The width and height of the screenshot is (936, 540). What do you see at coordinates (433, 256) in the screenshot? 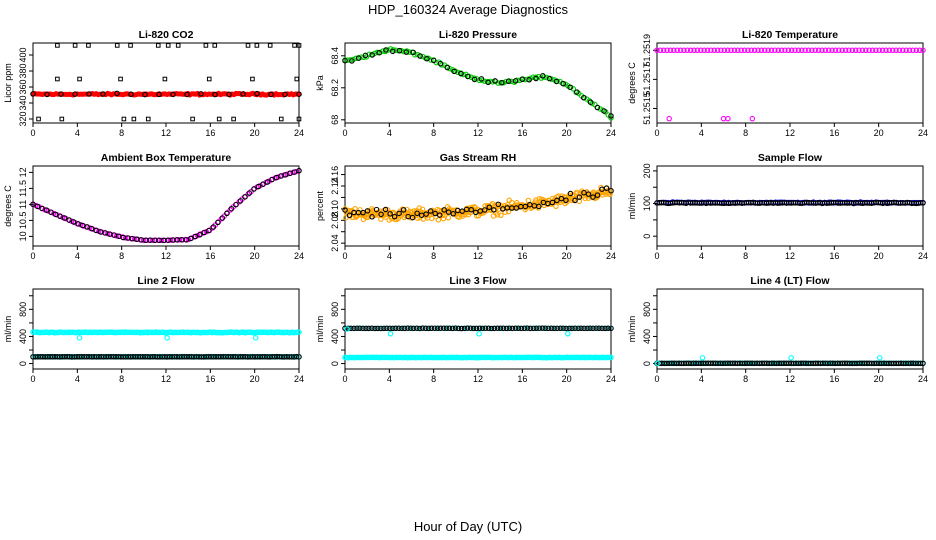
I see `x-tick-label: 8` at bounding box center [433, 256].